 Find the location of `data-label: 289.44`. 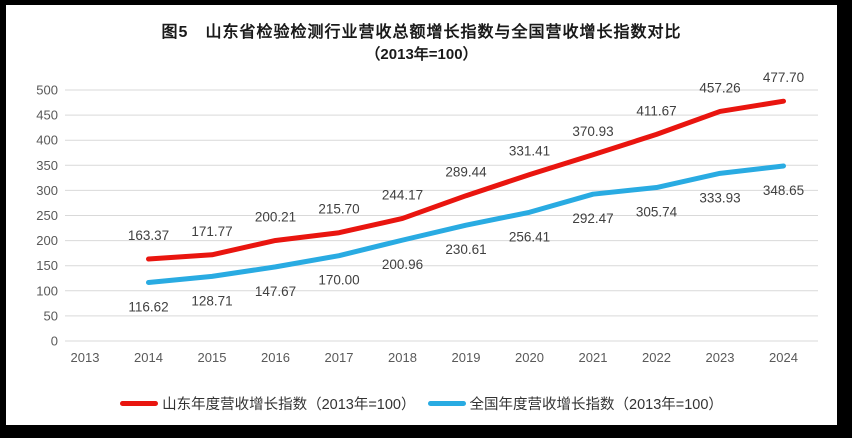

data-label: 289.44 is located at coordinates (466, 172).